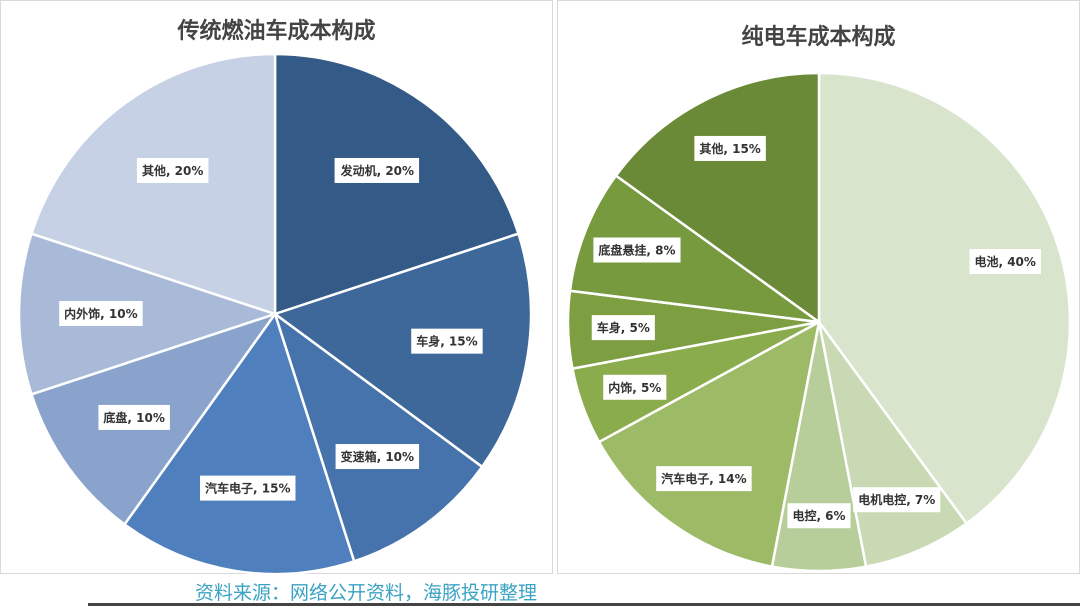 The height and width of the screenshot is (608, 1080). I want to click on data-label: 汽车电子, 14%, so click(703, 478).